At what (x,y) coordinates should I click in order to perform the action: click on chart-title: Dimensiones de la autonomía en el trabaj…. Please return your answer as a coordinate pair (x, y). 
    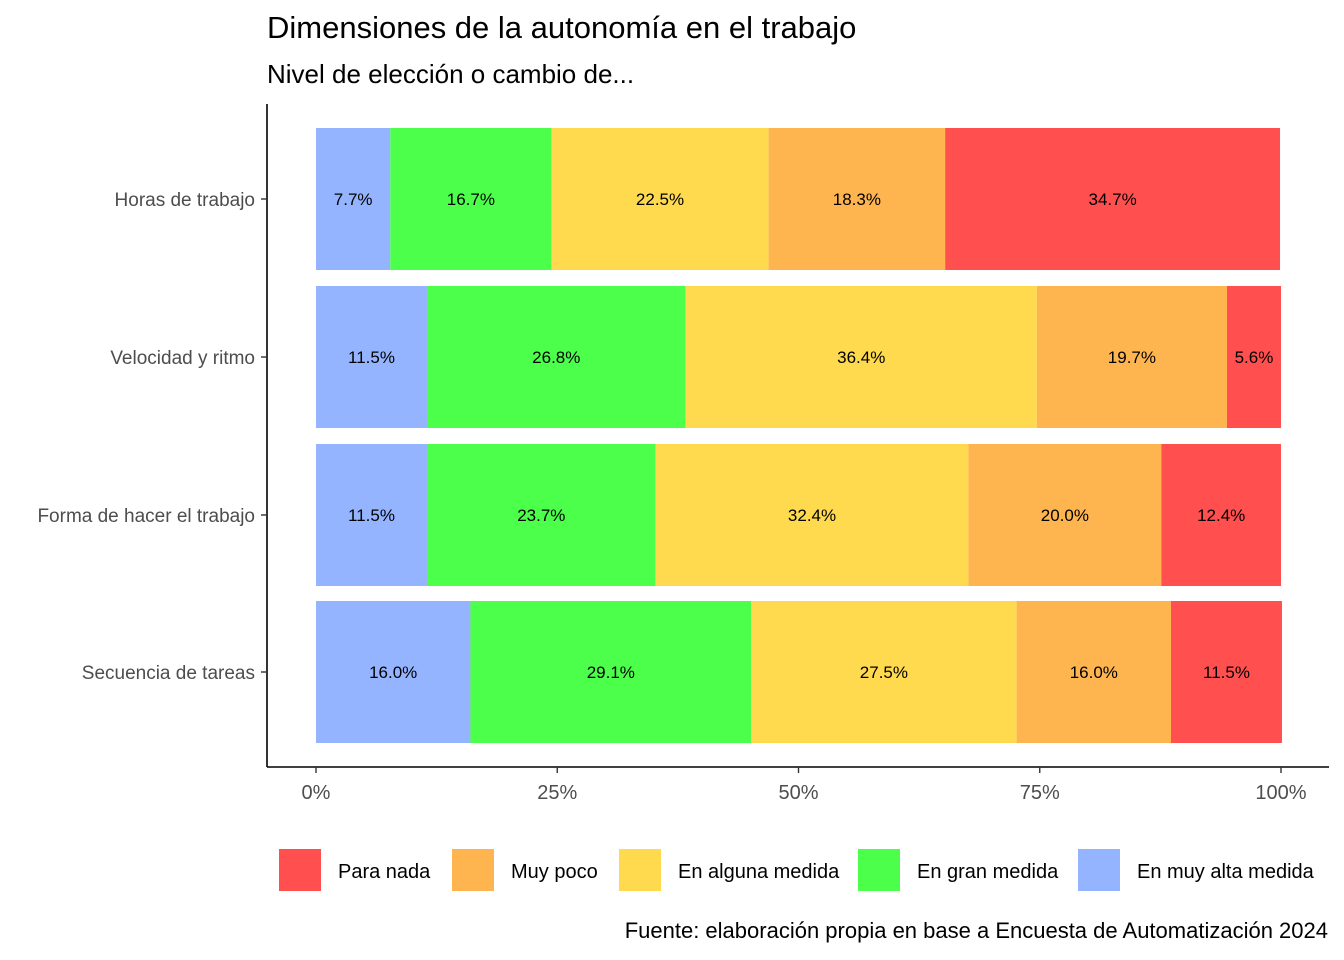
    Looking at the image, I should click on (562, 27).